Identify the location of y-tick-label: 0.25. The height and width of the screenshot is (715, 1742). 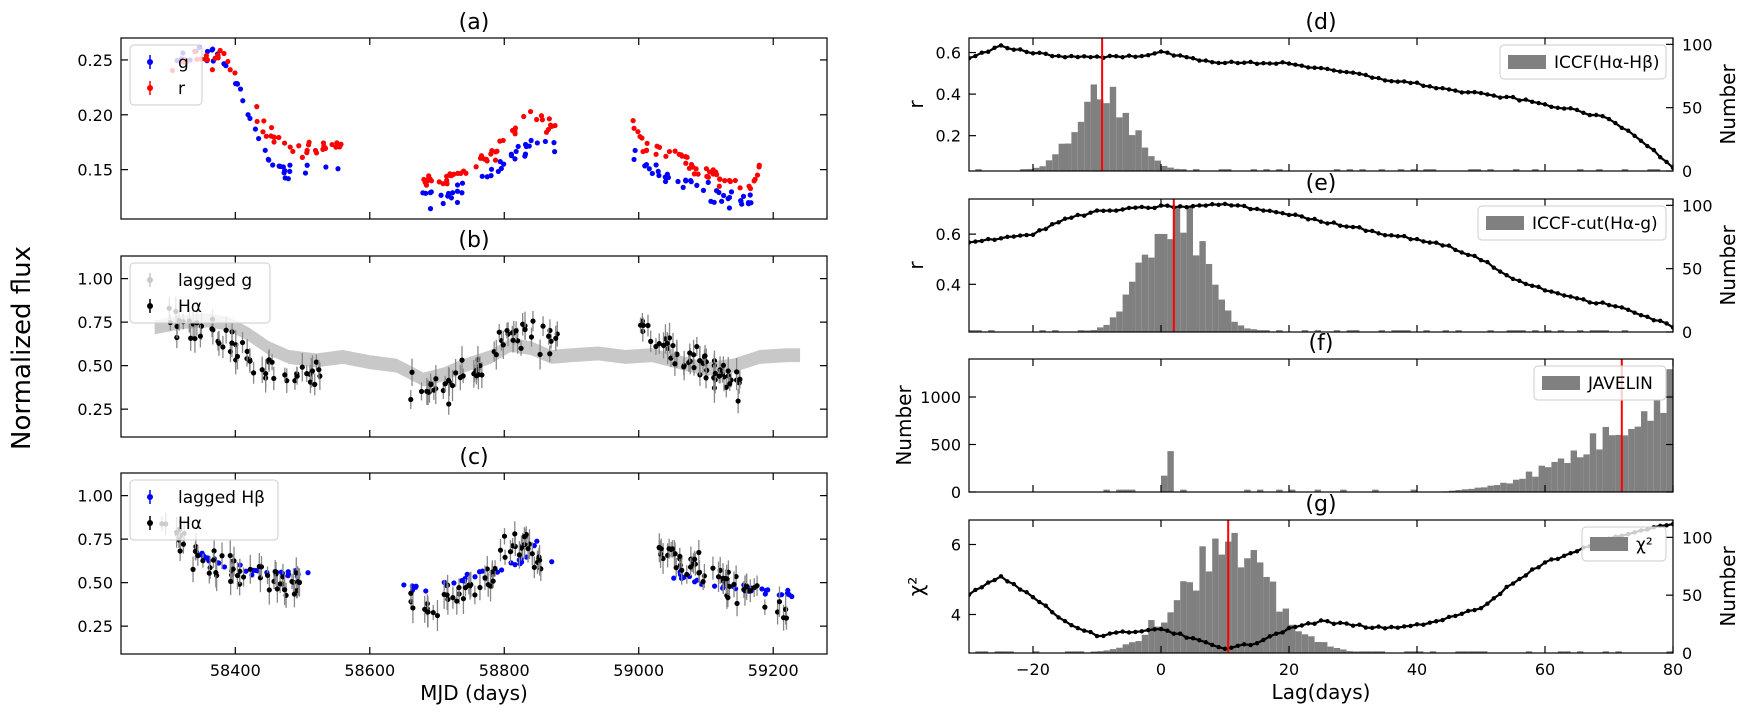
(95, 626).